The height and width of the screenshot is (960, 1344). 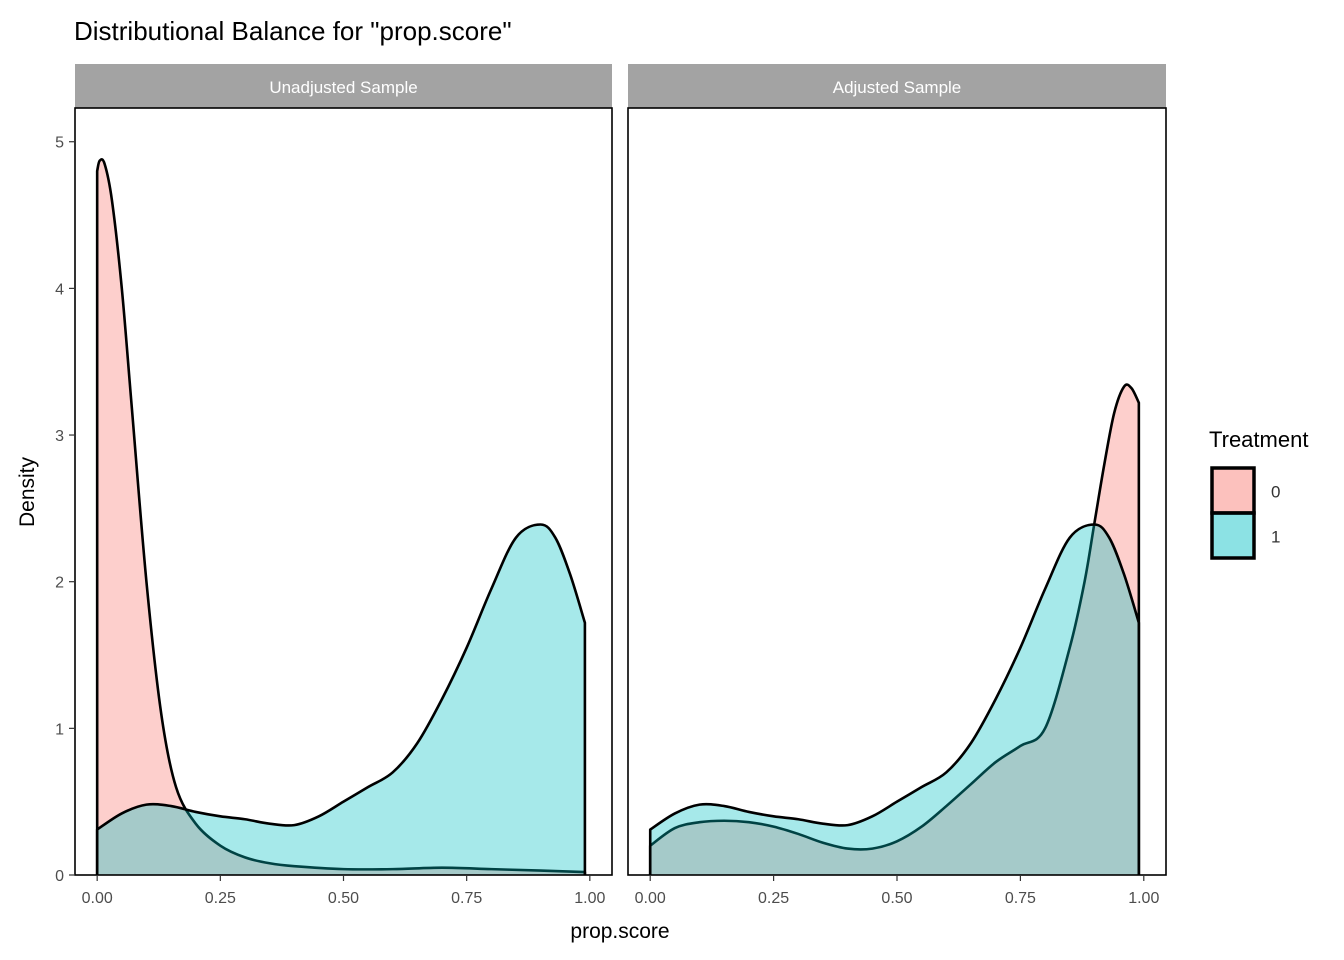 What do you see at coordinates (1275, 492) in the screenshot?
I see `legend-label-treatment-0: 0` at bounding box center [1275, 492].